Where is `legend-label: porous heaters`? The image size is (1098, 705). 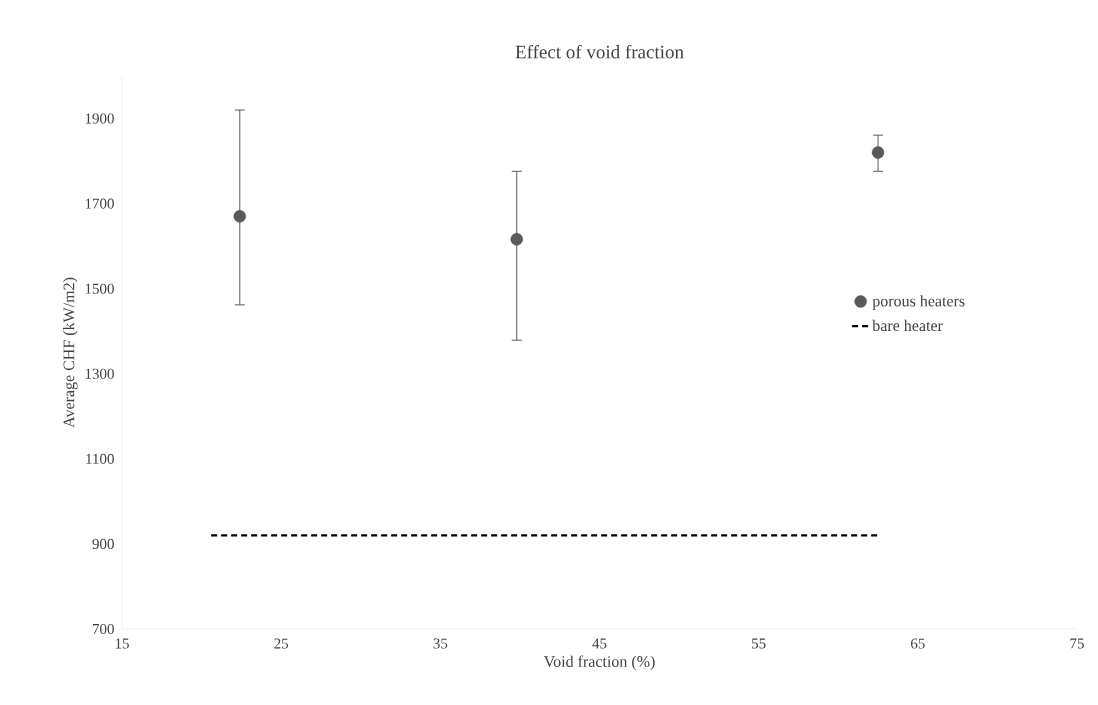
legend-label: porous heaters is located at coordinates (918, 302).